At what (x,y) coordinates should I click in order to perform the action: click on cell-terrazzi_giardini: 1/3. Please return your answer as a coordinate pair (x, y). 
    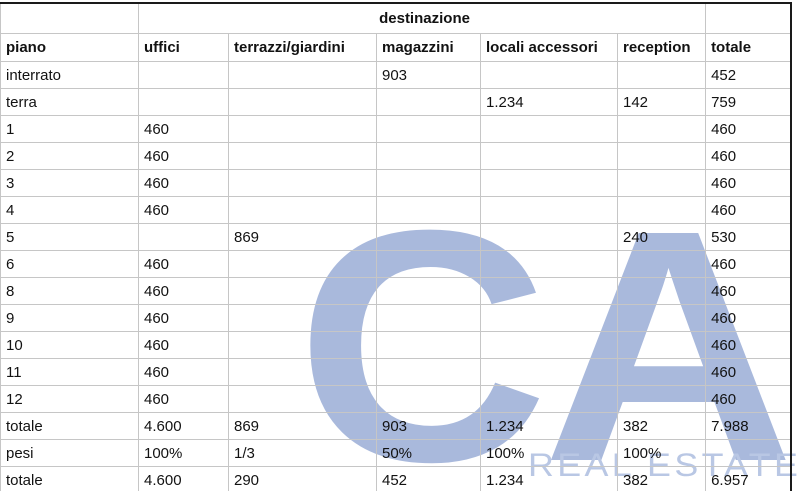
    Looking at the image, I should click on (302, 453).